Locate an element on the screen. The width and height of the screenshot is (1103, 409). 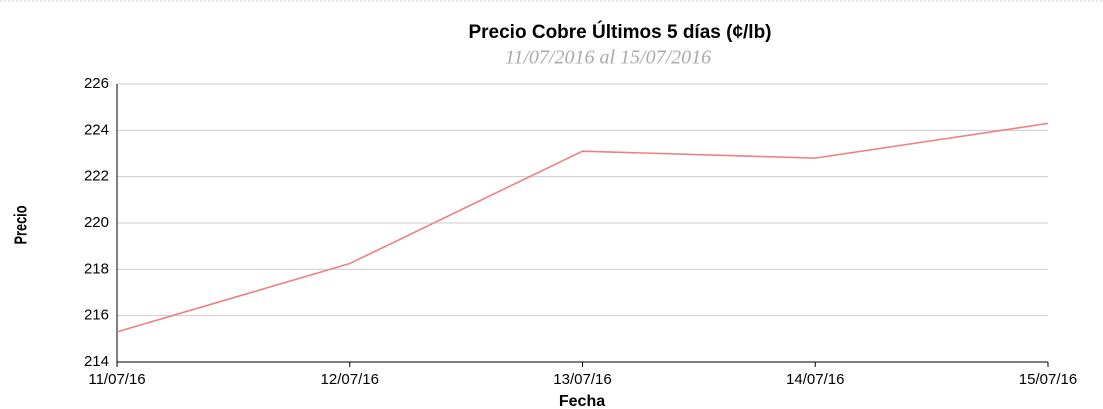
chart-title: Precio Cobre Últimos 5 días (¢/lb) is located at coordinates (619, 32).